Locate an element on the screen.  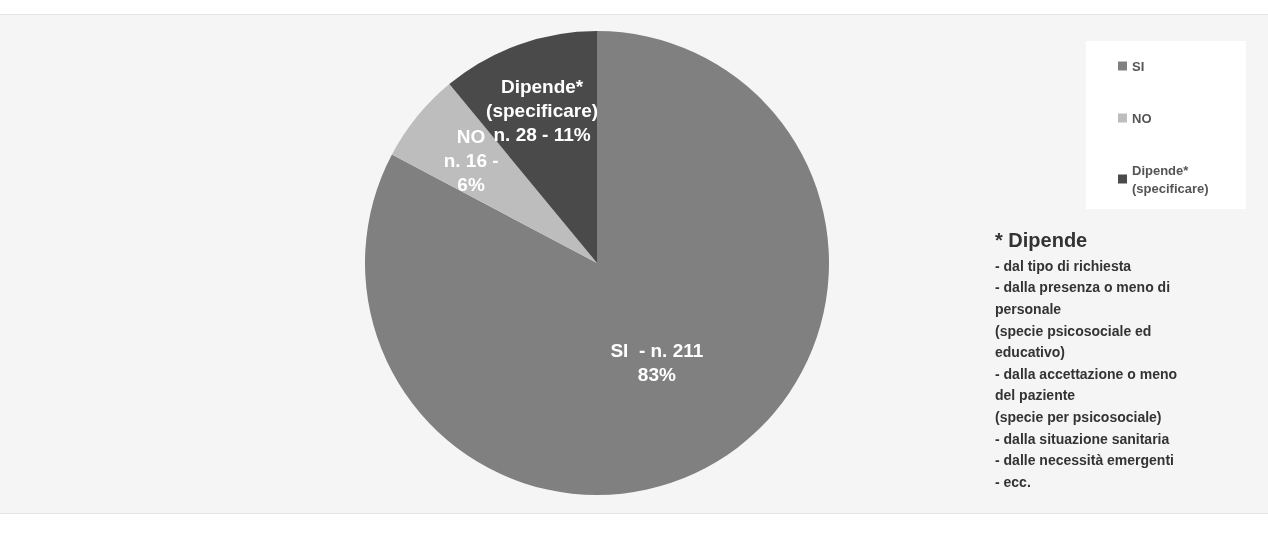
legend-label: NO is located at coordinates (1142, 118).